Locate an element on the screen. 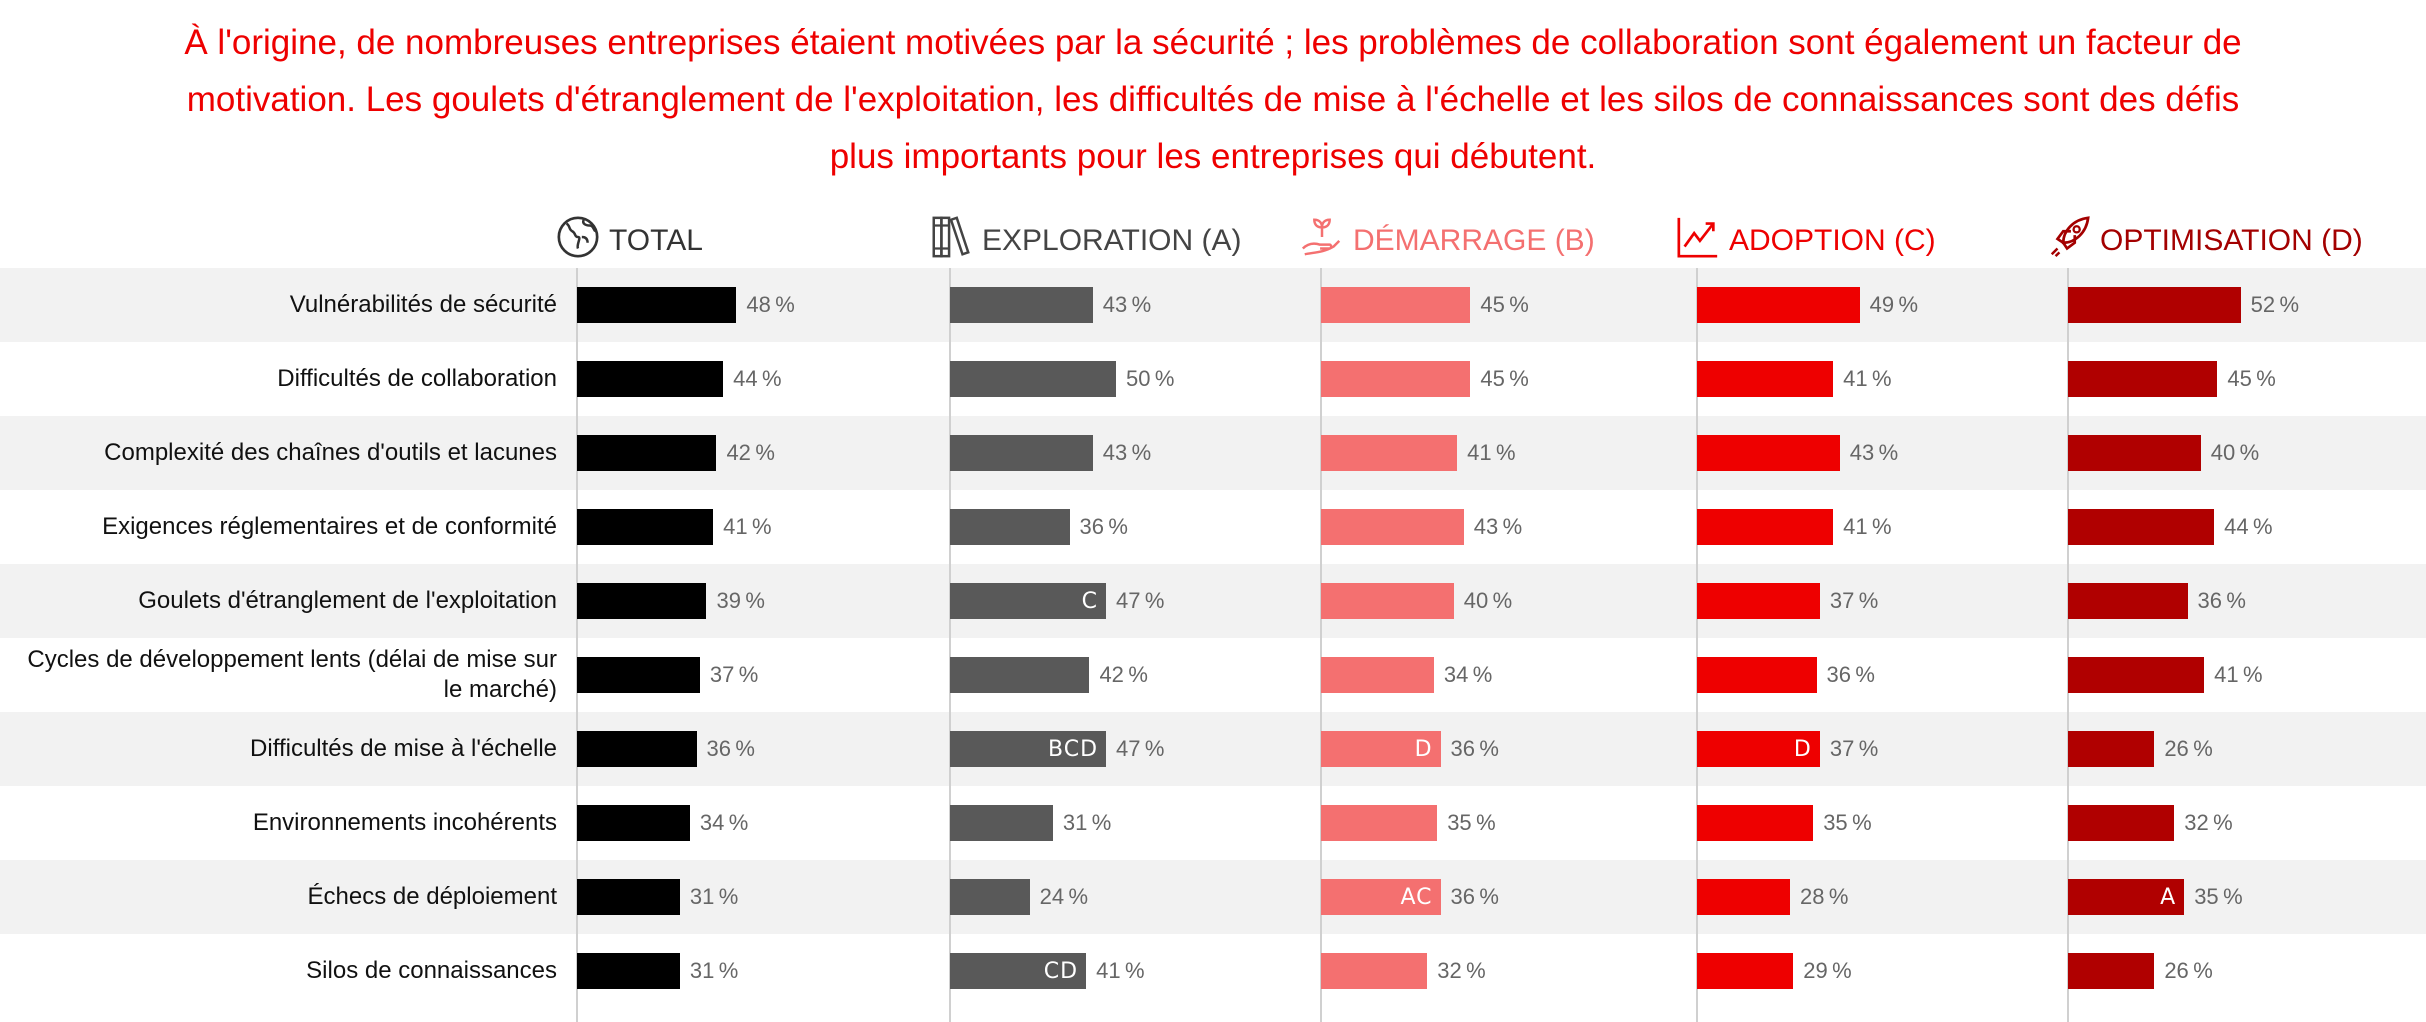 The height and width of the screenshot is (1022, 2426). table-row: Goulets d'étranglement de l'exploitation is located at coordinates (1213, 601).